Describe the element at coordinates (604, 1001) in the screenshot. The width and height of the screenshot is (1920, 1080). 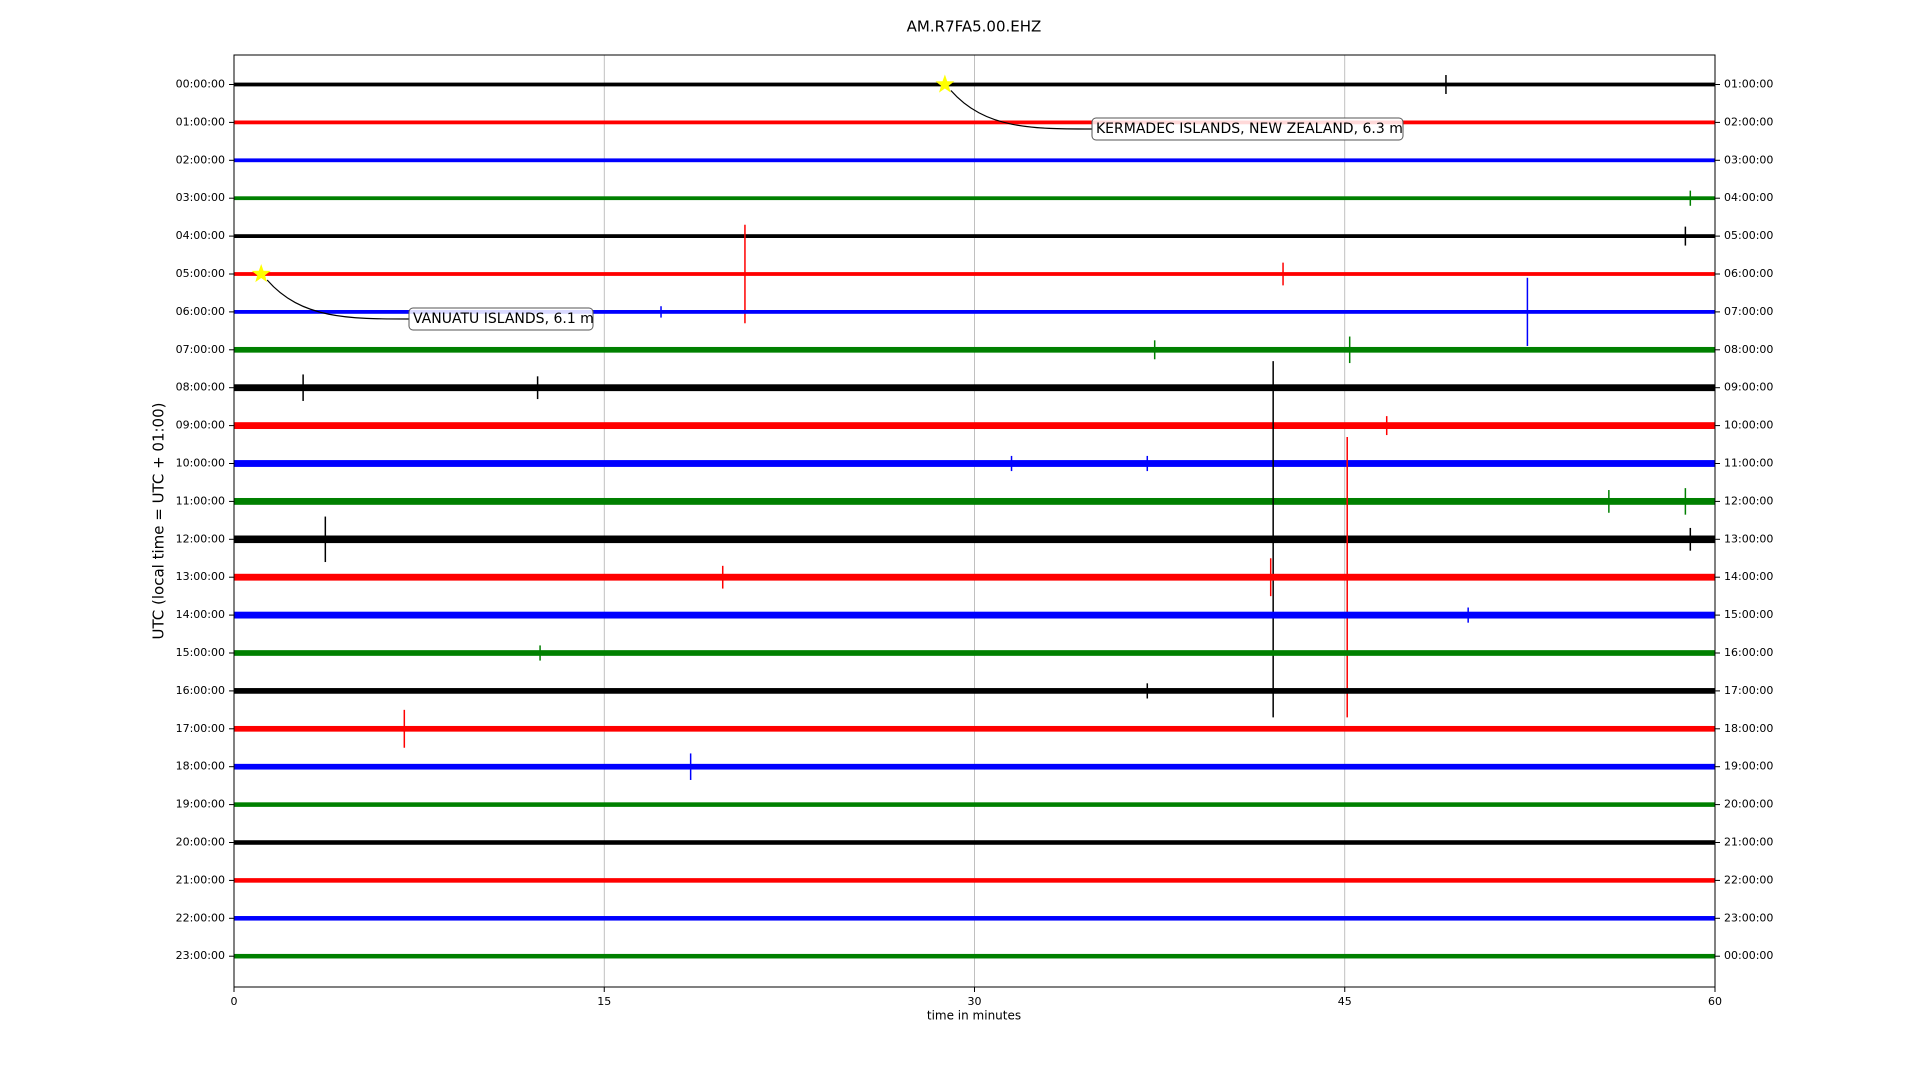
I see `x-tick-label: 15` at that location.